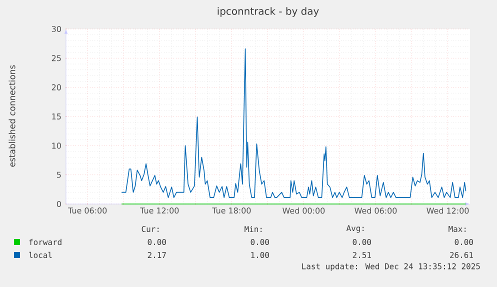  What do you see at coordinates (12, 116) in the screenshot?
I see `y-axis-title: established connections` at bounding box center [12, 116].